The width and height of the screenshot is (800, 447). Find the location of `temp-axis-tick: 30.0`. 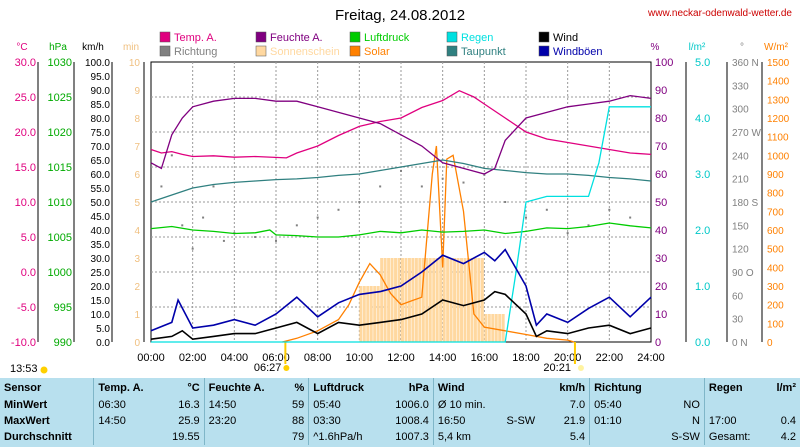

temp-axis-tick: 30.0 is located at coordinates (25, 63).